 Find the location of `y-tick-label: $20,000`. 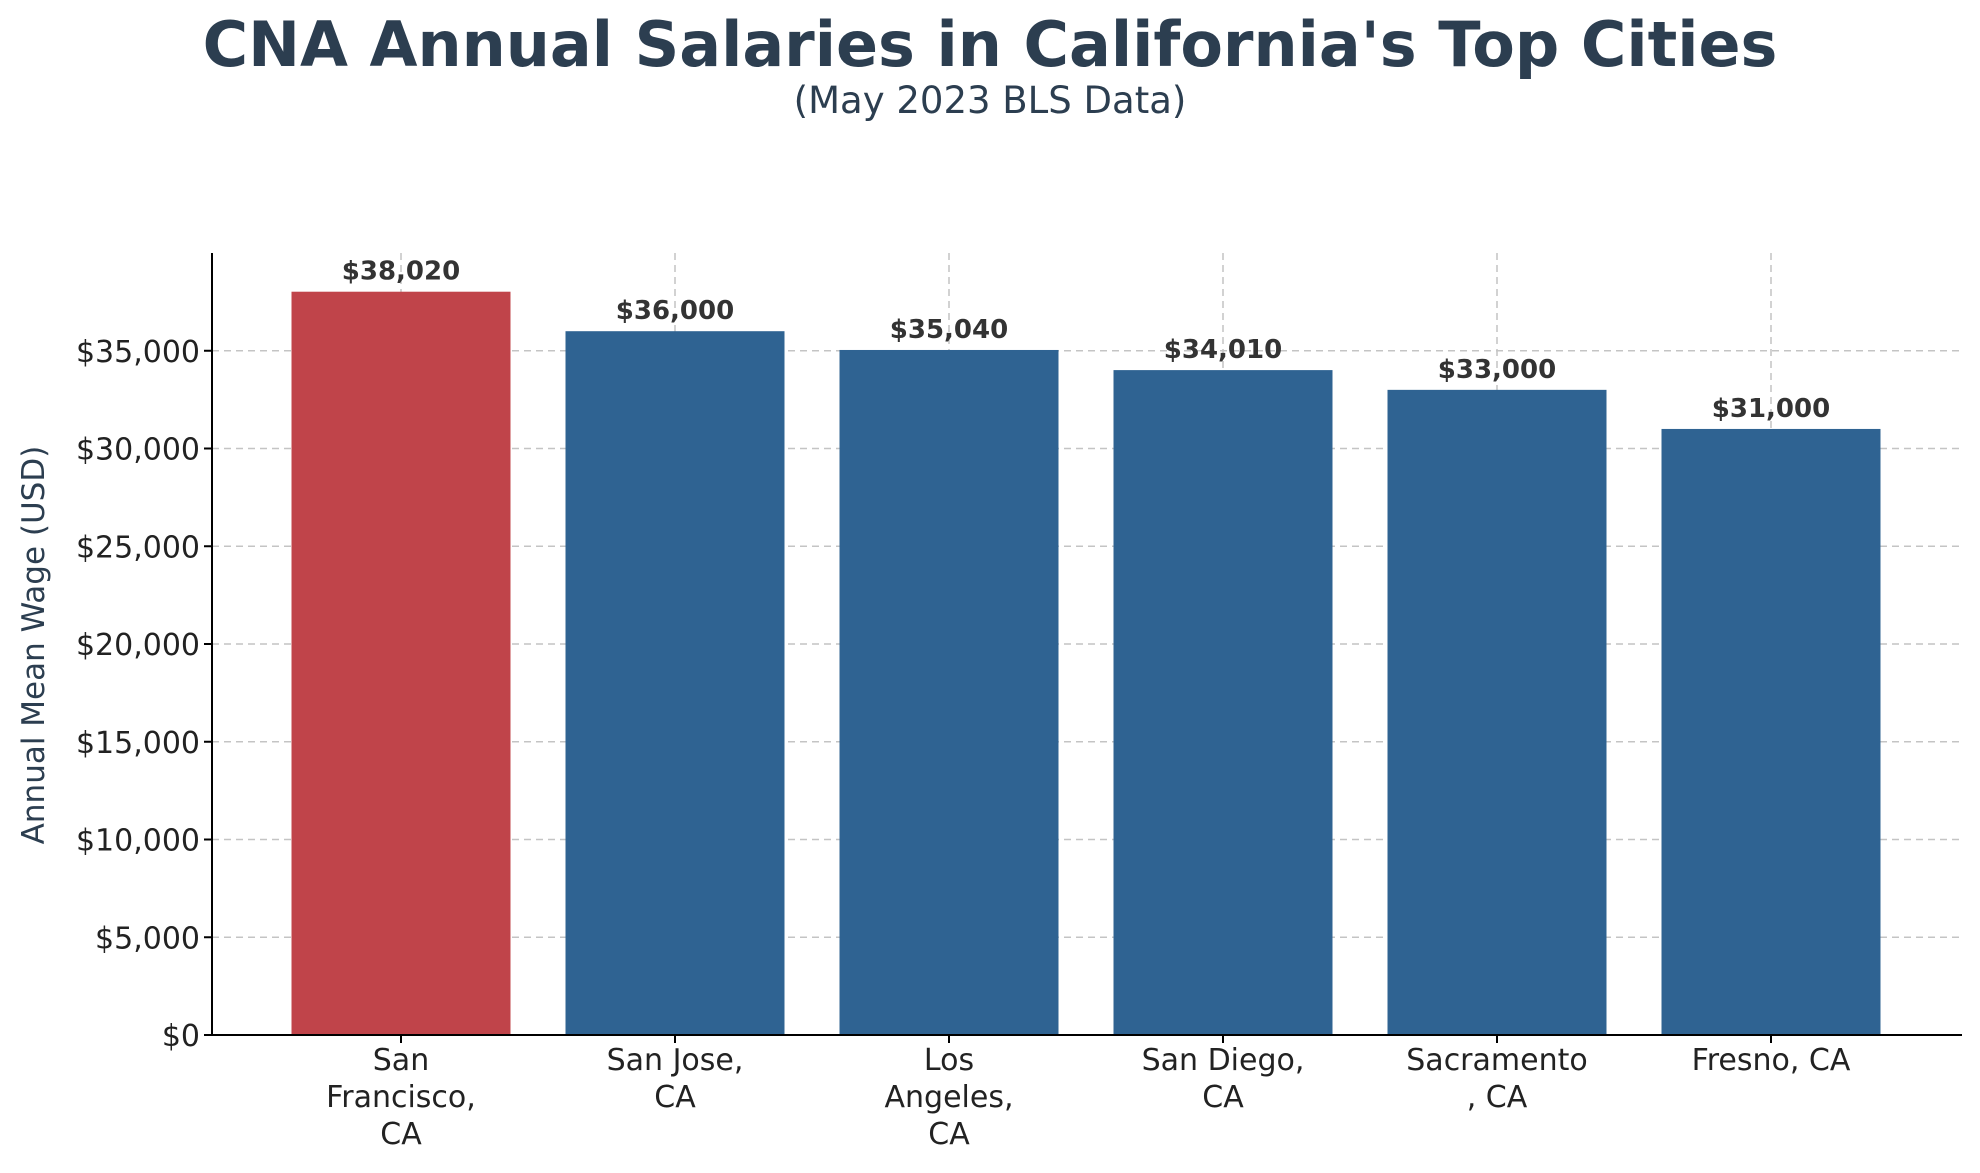

y-tick-label: $20,000 is located at coordinates (138, 645).